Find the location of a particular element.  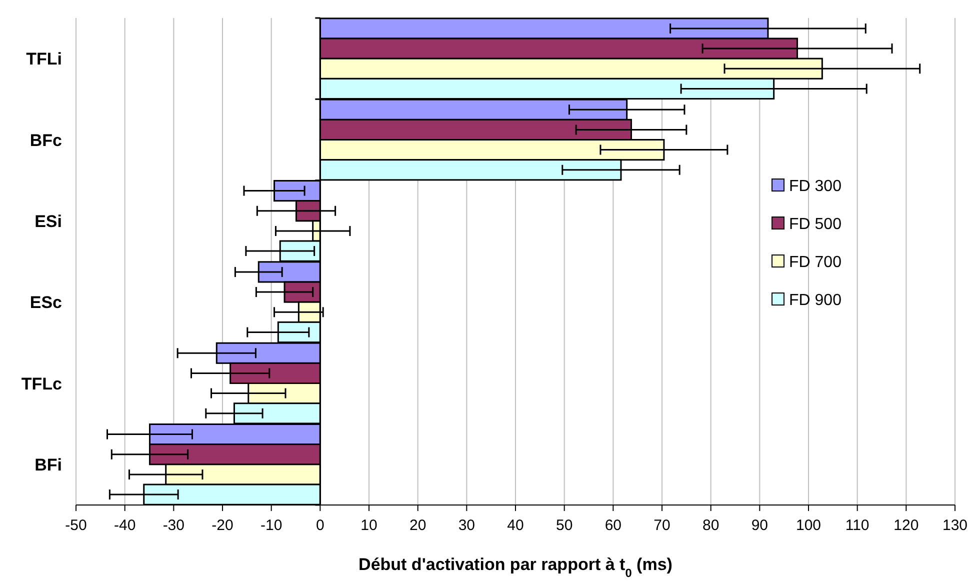

x-tick-label: -50 is located at coordinates (76, 525).